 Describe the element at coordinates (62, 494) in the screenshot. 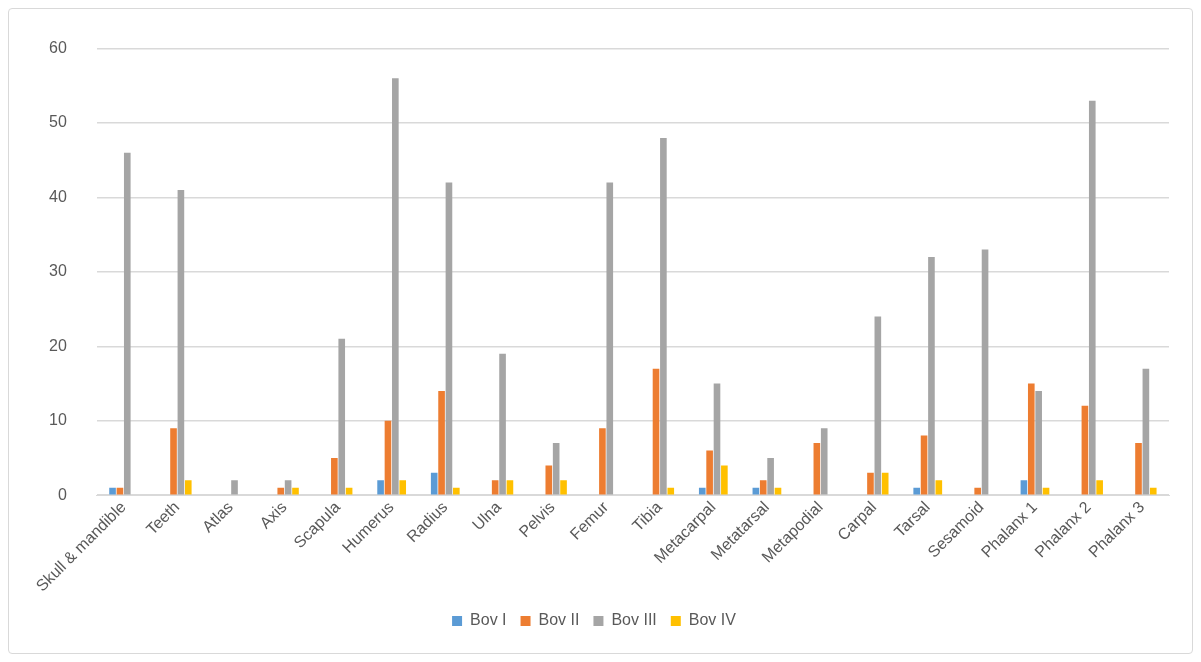

I see `y-tick-label: 0` at that location.